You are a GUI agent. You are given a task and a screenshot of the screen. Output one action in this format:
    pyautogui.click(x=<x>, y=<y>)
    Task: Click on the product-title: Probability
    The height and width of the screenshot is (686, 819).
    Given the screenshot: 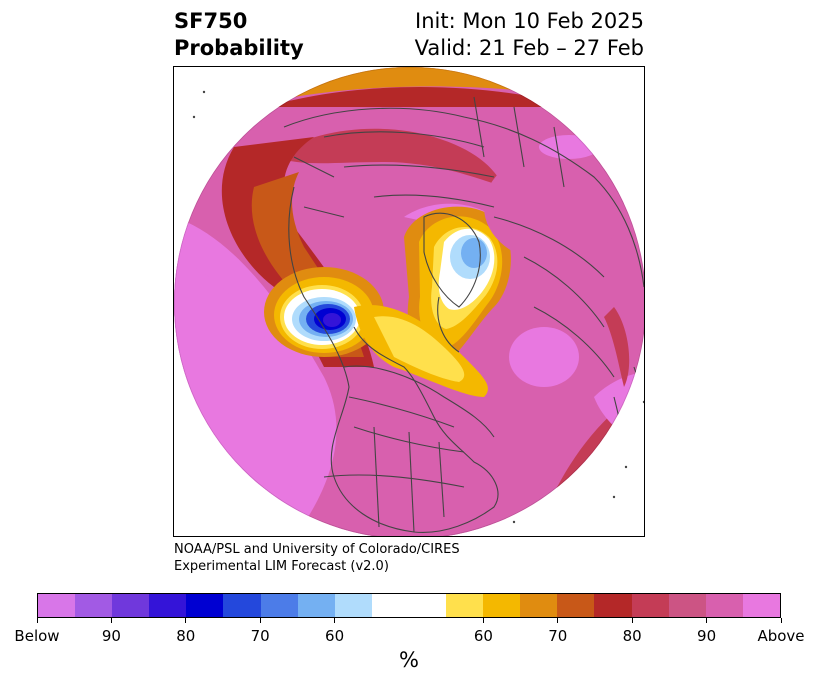 What is the action you would take?
    pyautogui.click(x=239, y=48)
    